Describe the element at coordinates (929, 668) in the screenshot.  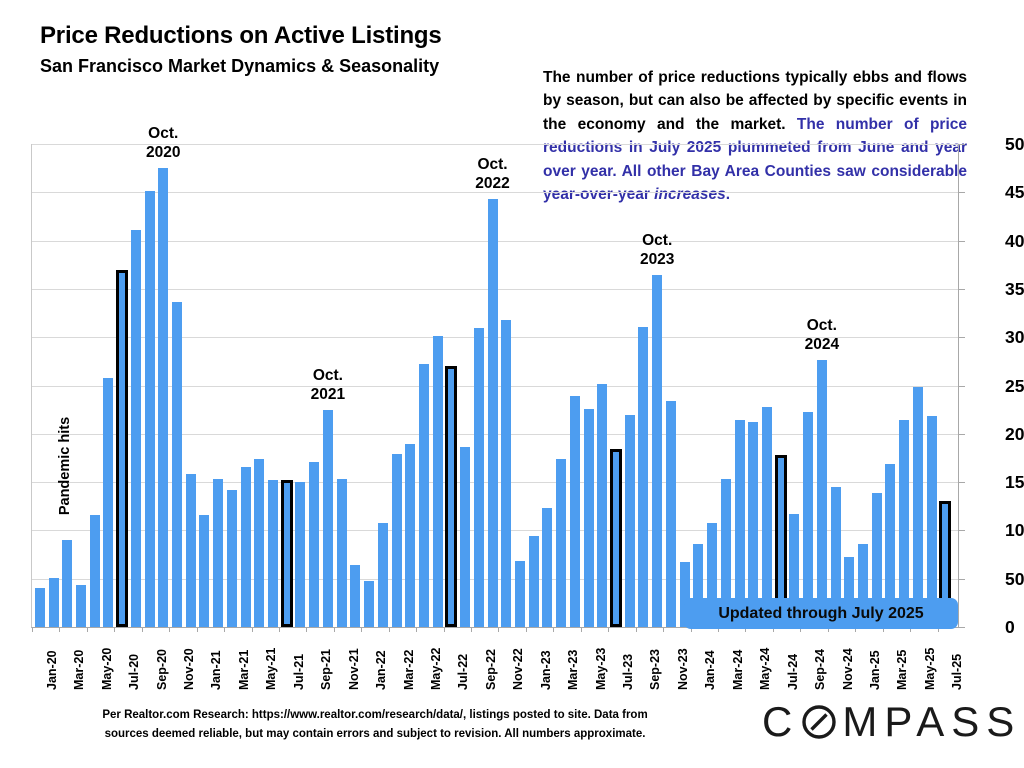
I see `x-axis-label-may-25: May-25` at that location.